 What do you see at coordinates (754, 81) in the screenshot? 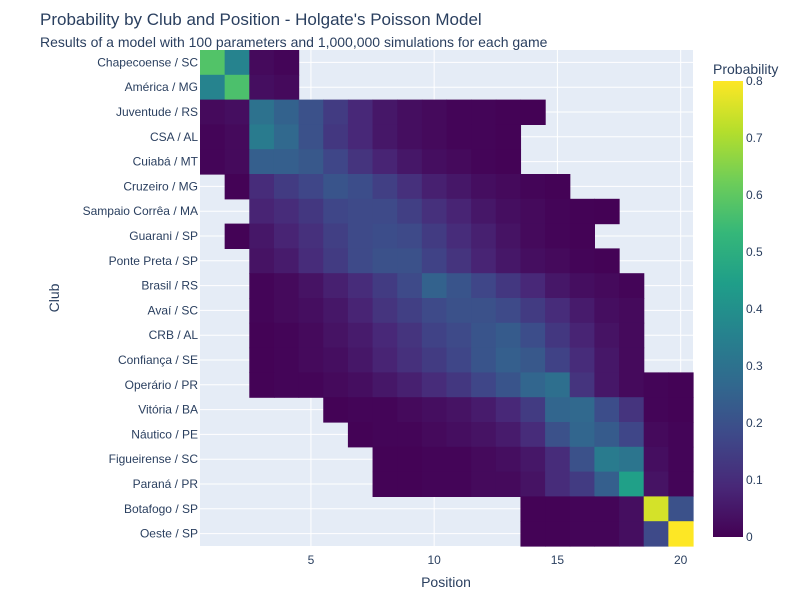
I see `colorbar-tick-label: 0.8` at bounding box center [754, 81].